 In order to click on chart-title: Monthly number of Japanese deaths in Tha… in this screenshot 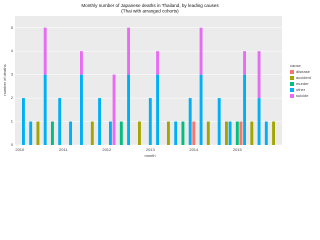, I will do `click(150, 5)`.